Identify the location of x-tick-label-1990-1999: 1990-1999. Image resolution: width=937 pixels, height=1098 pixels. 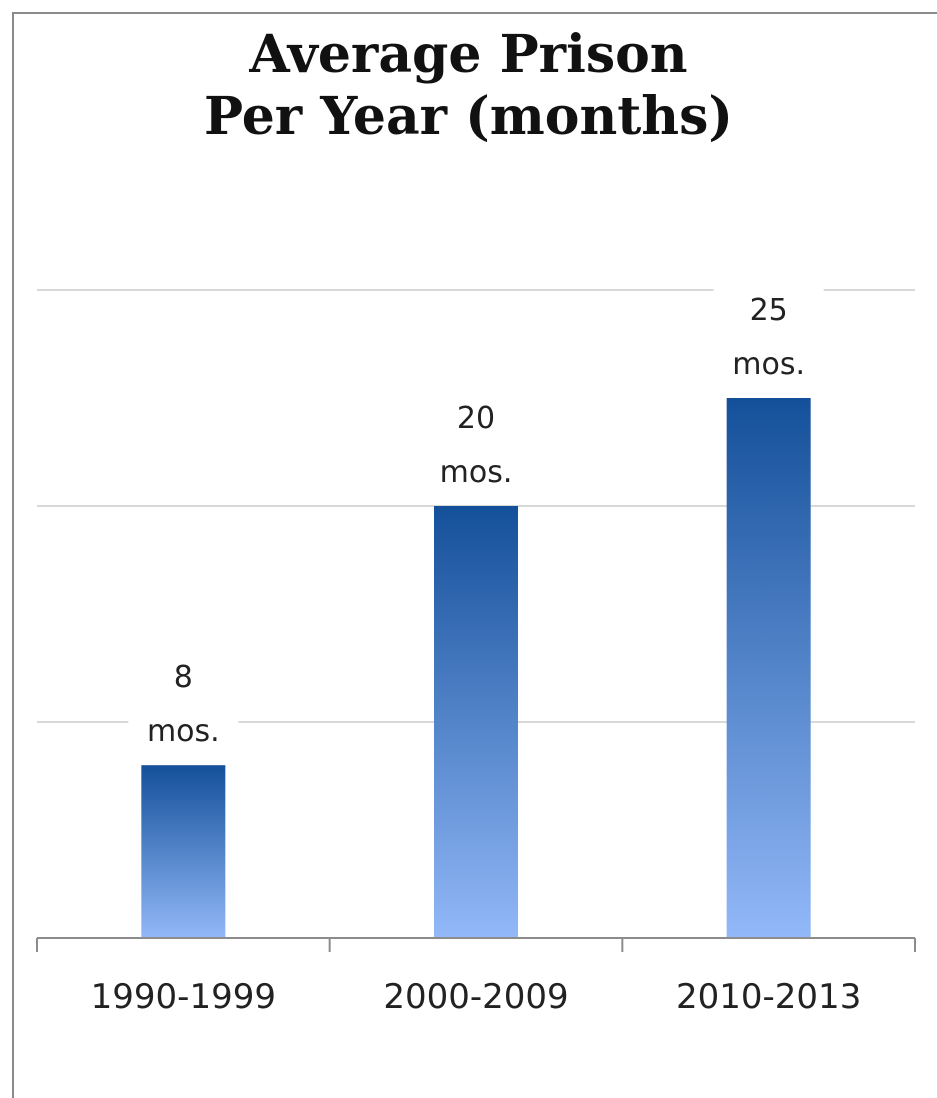
(183, 997).